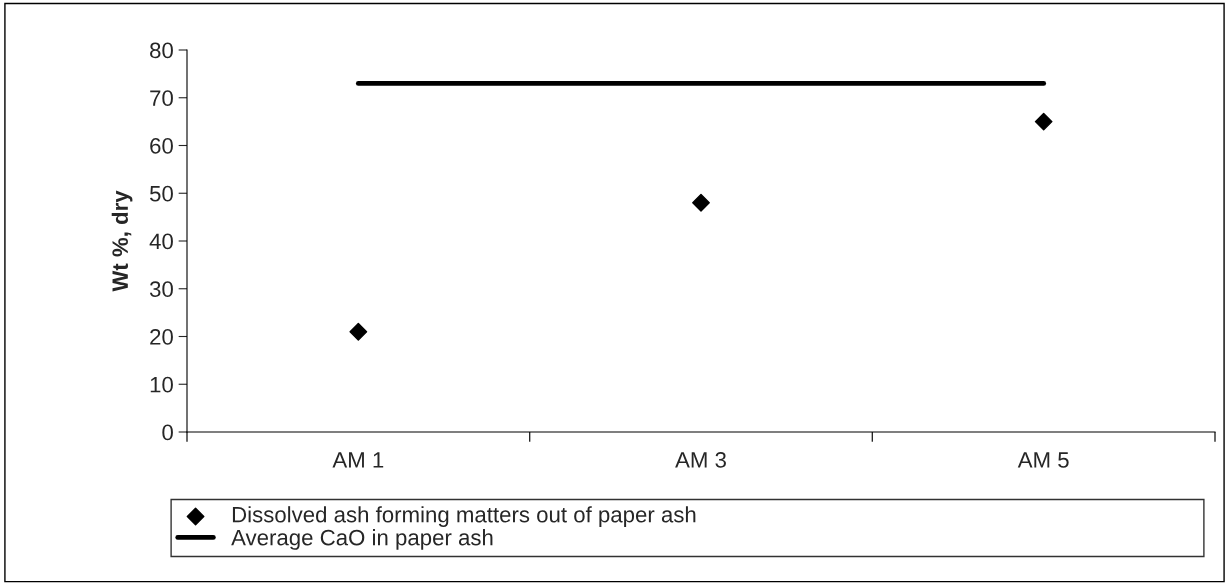 This screenshot has width=1229, height=584. What do you see at coordinates (122, 241) in the screenshot?
I see `y-axis-title: Wt %, dry` at bounding box center [122, 241].